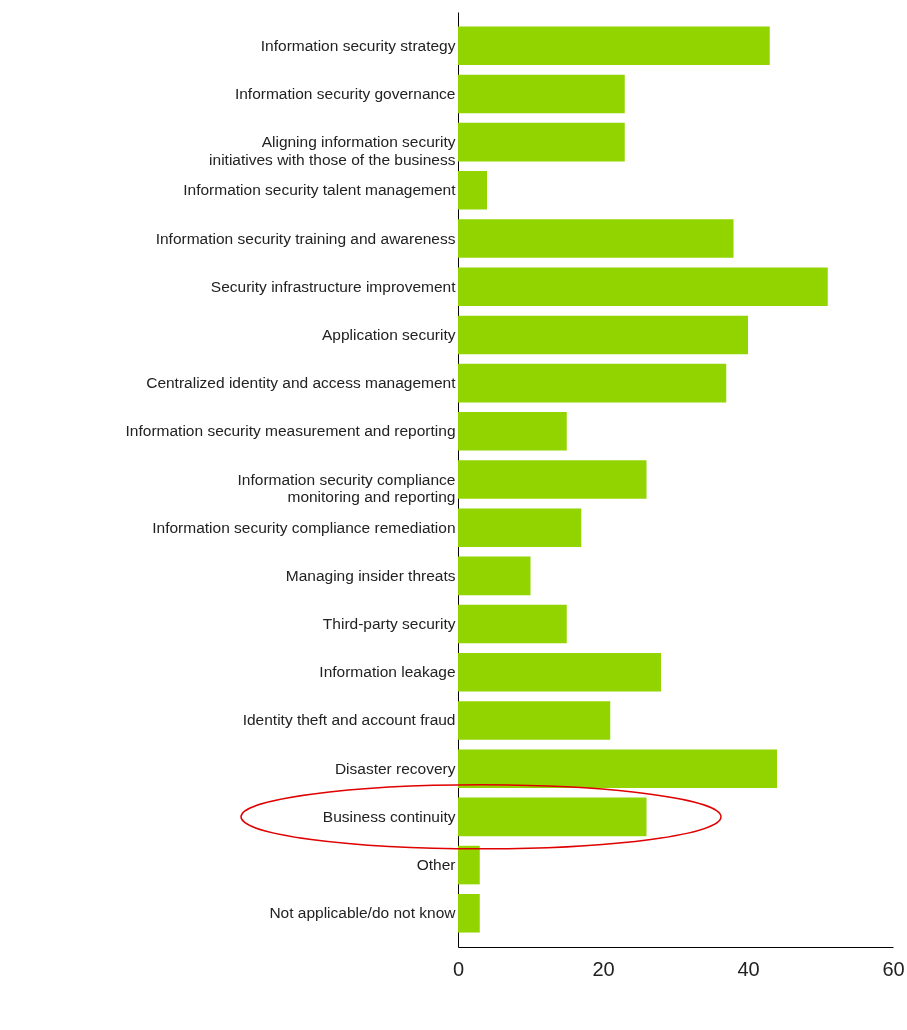 This screenshot has height=1030, width=907. Describe the element at coordinates (301, 383) in the screenshot. I see `y-tick-label: Centralized identity and access management` at that location.